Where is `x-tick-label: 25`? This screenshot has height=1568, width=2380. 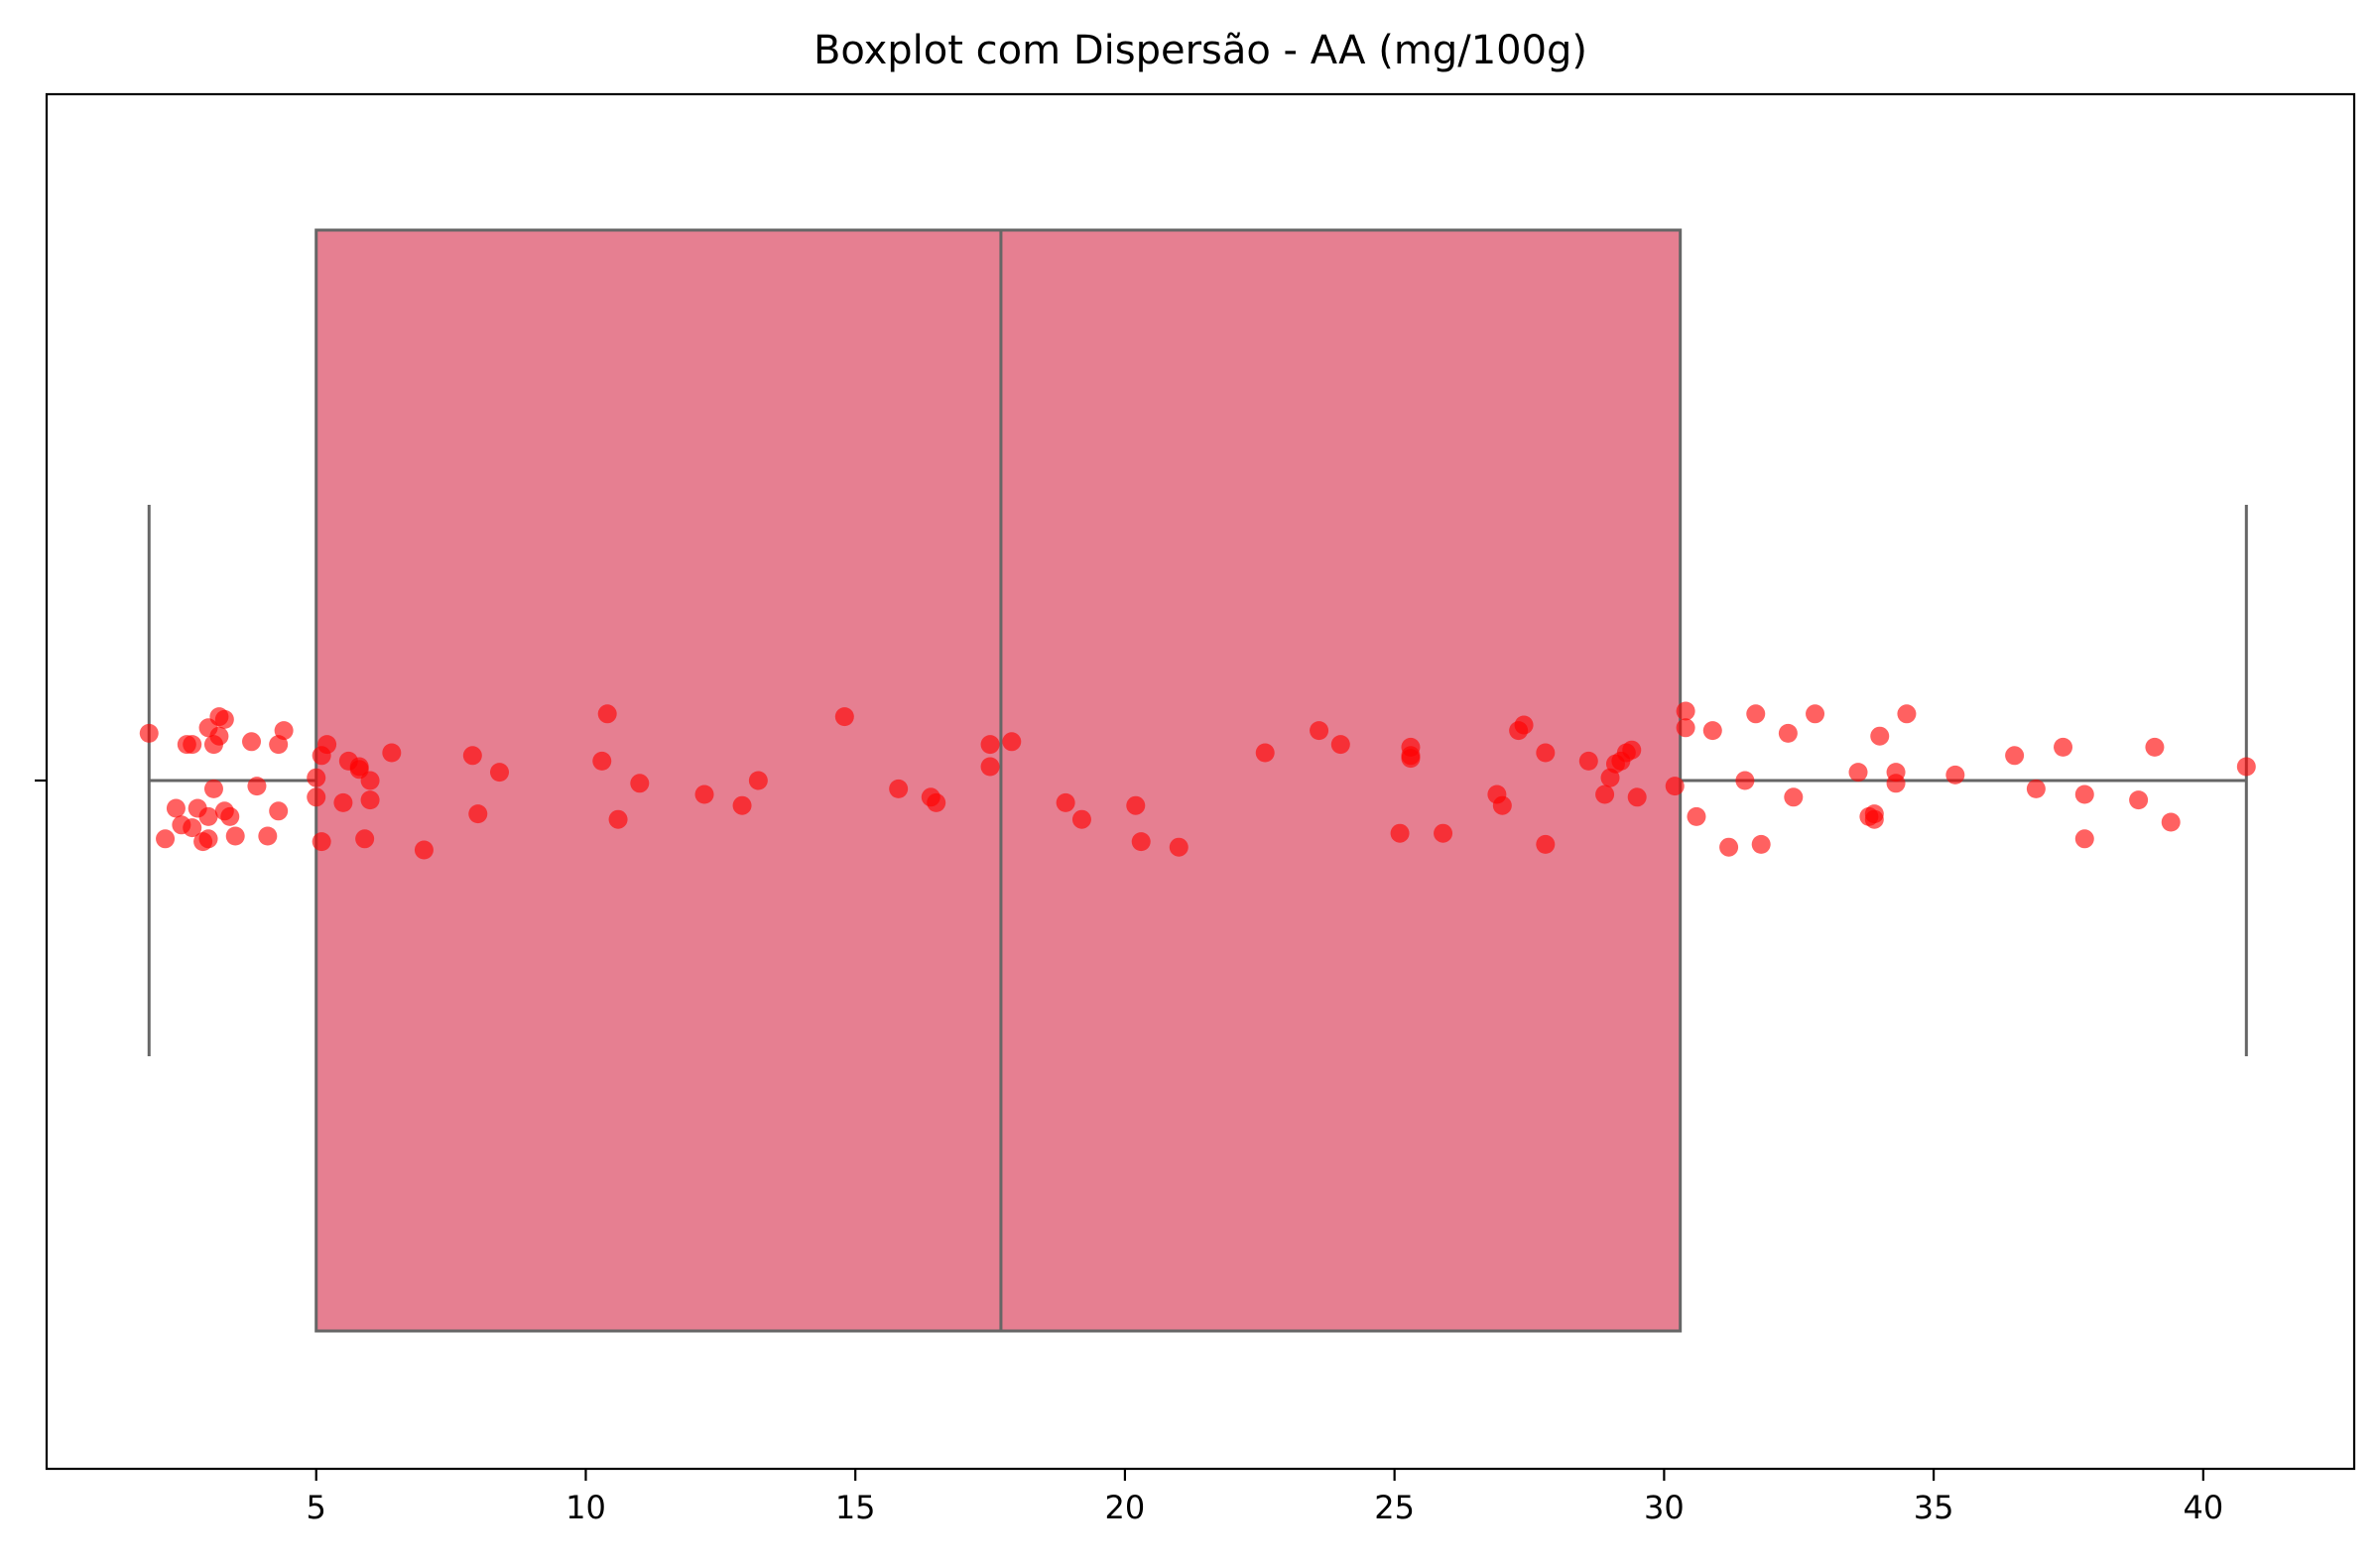 x-tick-label: 25 is located at coordinates (1394, 1507).